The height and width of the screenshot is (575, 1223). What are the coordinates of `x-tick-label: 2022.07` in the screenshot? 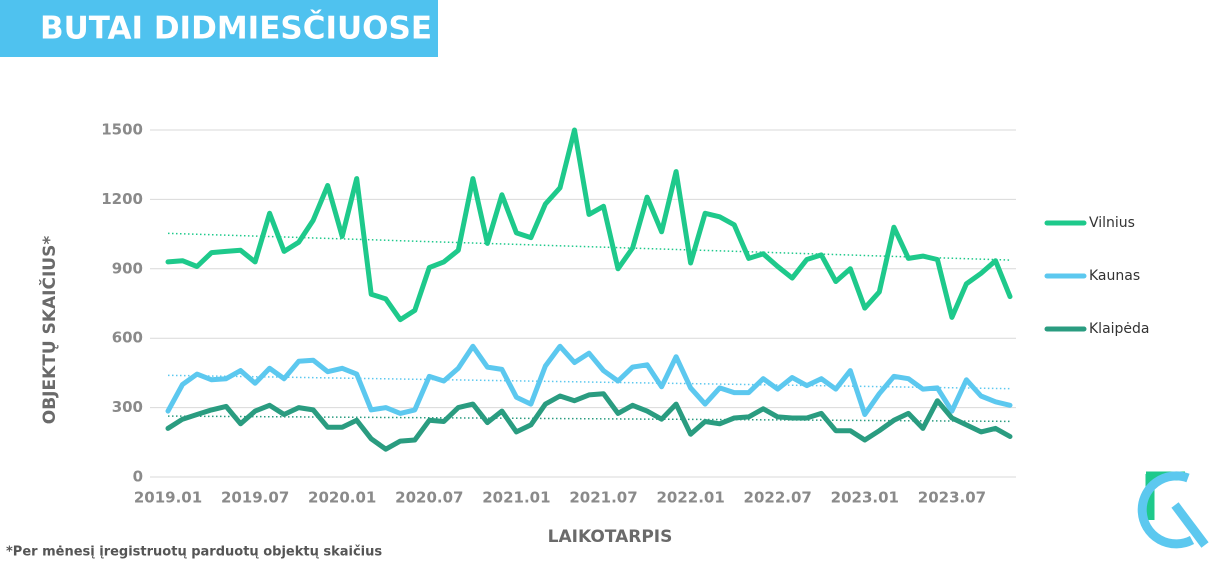 It's located at (778, 498).